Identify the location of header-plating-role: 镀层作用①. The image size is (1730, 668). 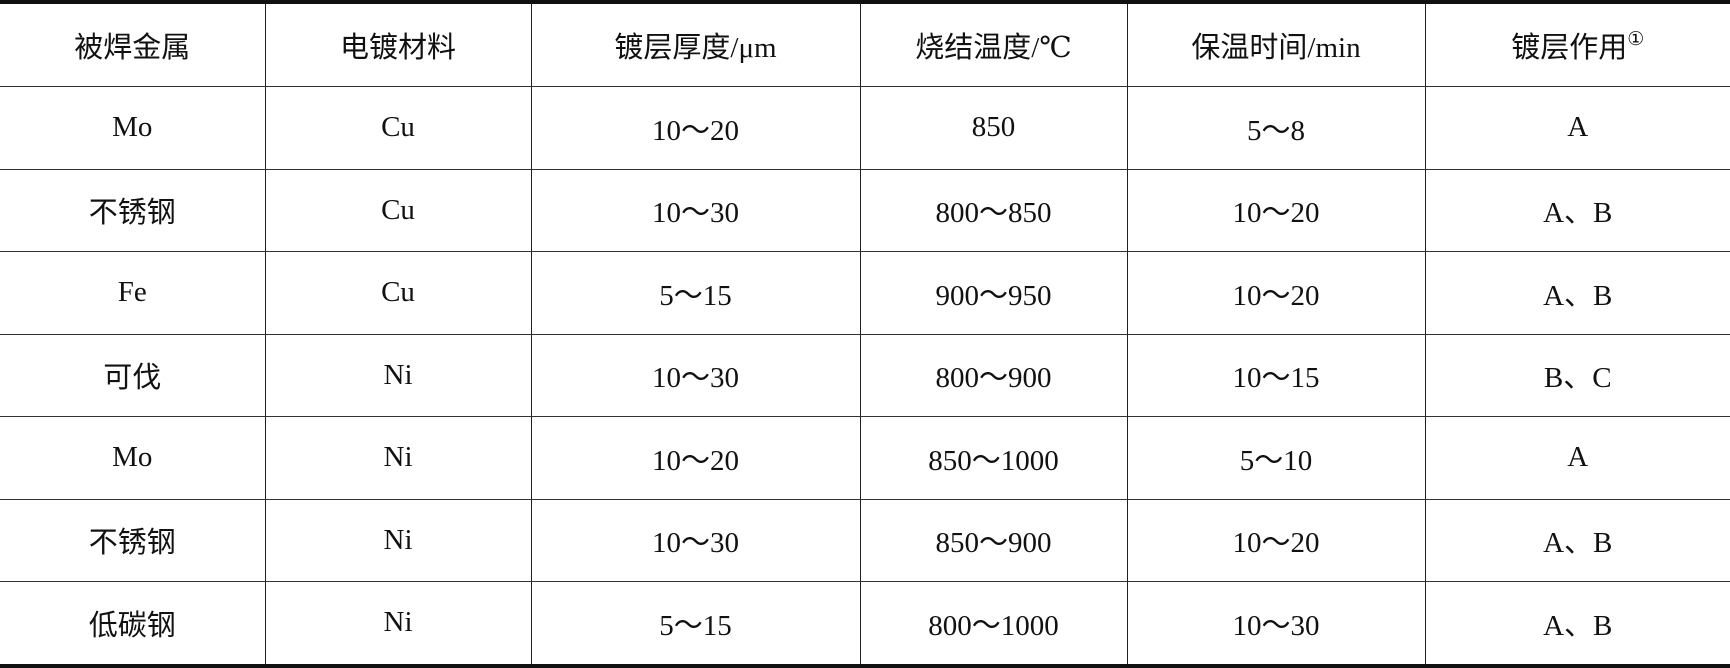
(1577, 44).